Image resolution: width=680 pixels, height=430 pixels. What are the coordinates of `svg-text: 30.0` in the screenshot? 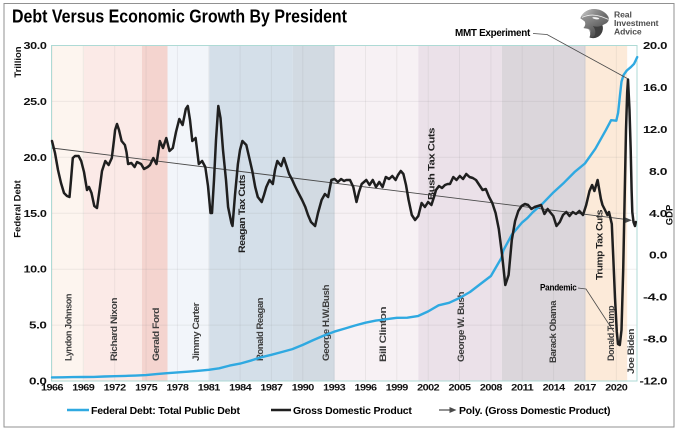 It's located at (36, 46).